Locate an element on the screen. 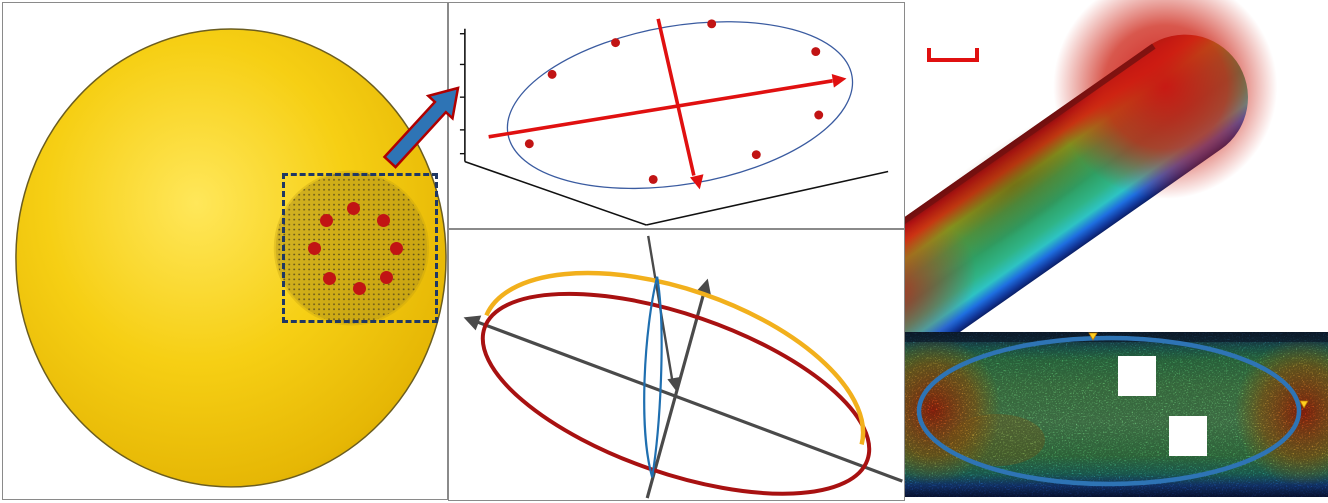  marker-top-icon is located at coordinates (1093, 336).